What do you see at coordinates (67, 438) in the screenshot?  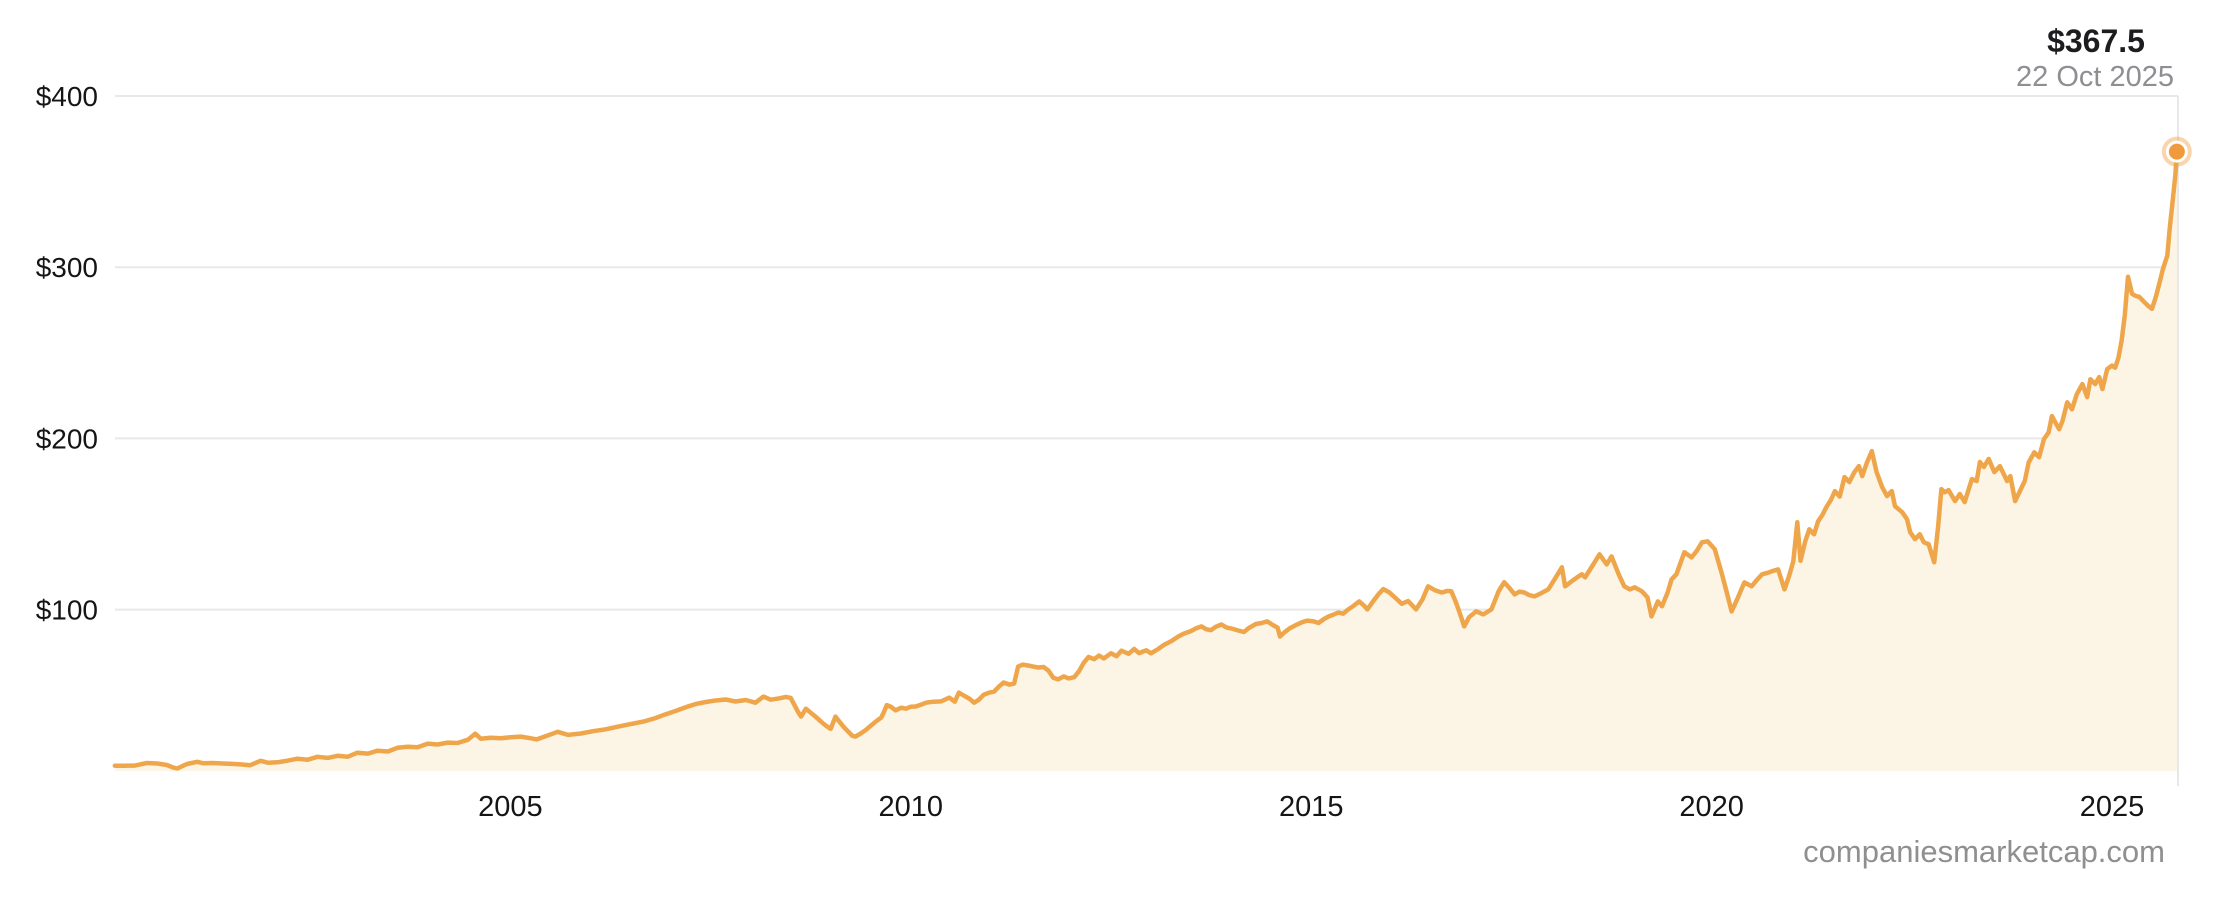 I see `y-tick-label: $200` at bounding box center [67, 438].